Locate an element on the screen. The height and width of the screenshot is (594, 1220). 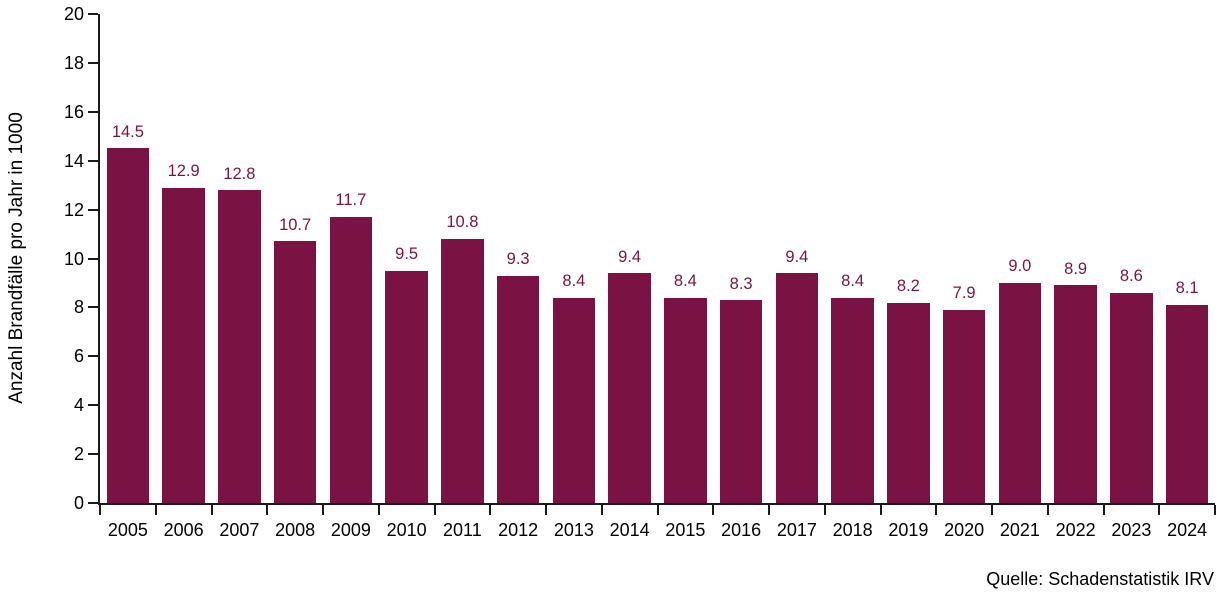
x-axis-category-label: 2023 is located at coordinates (1131, 530).